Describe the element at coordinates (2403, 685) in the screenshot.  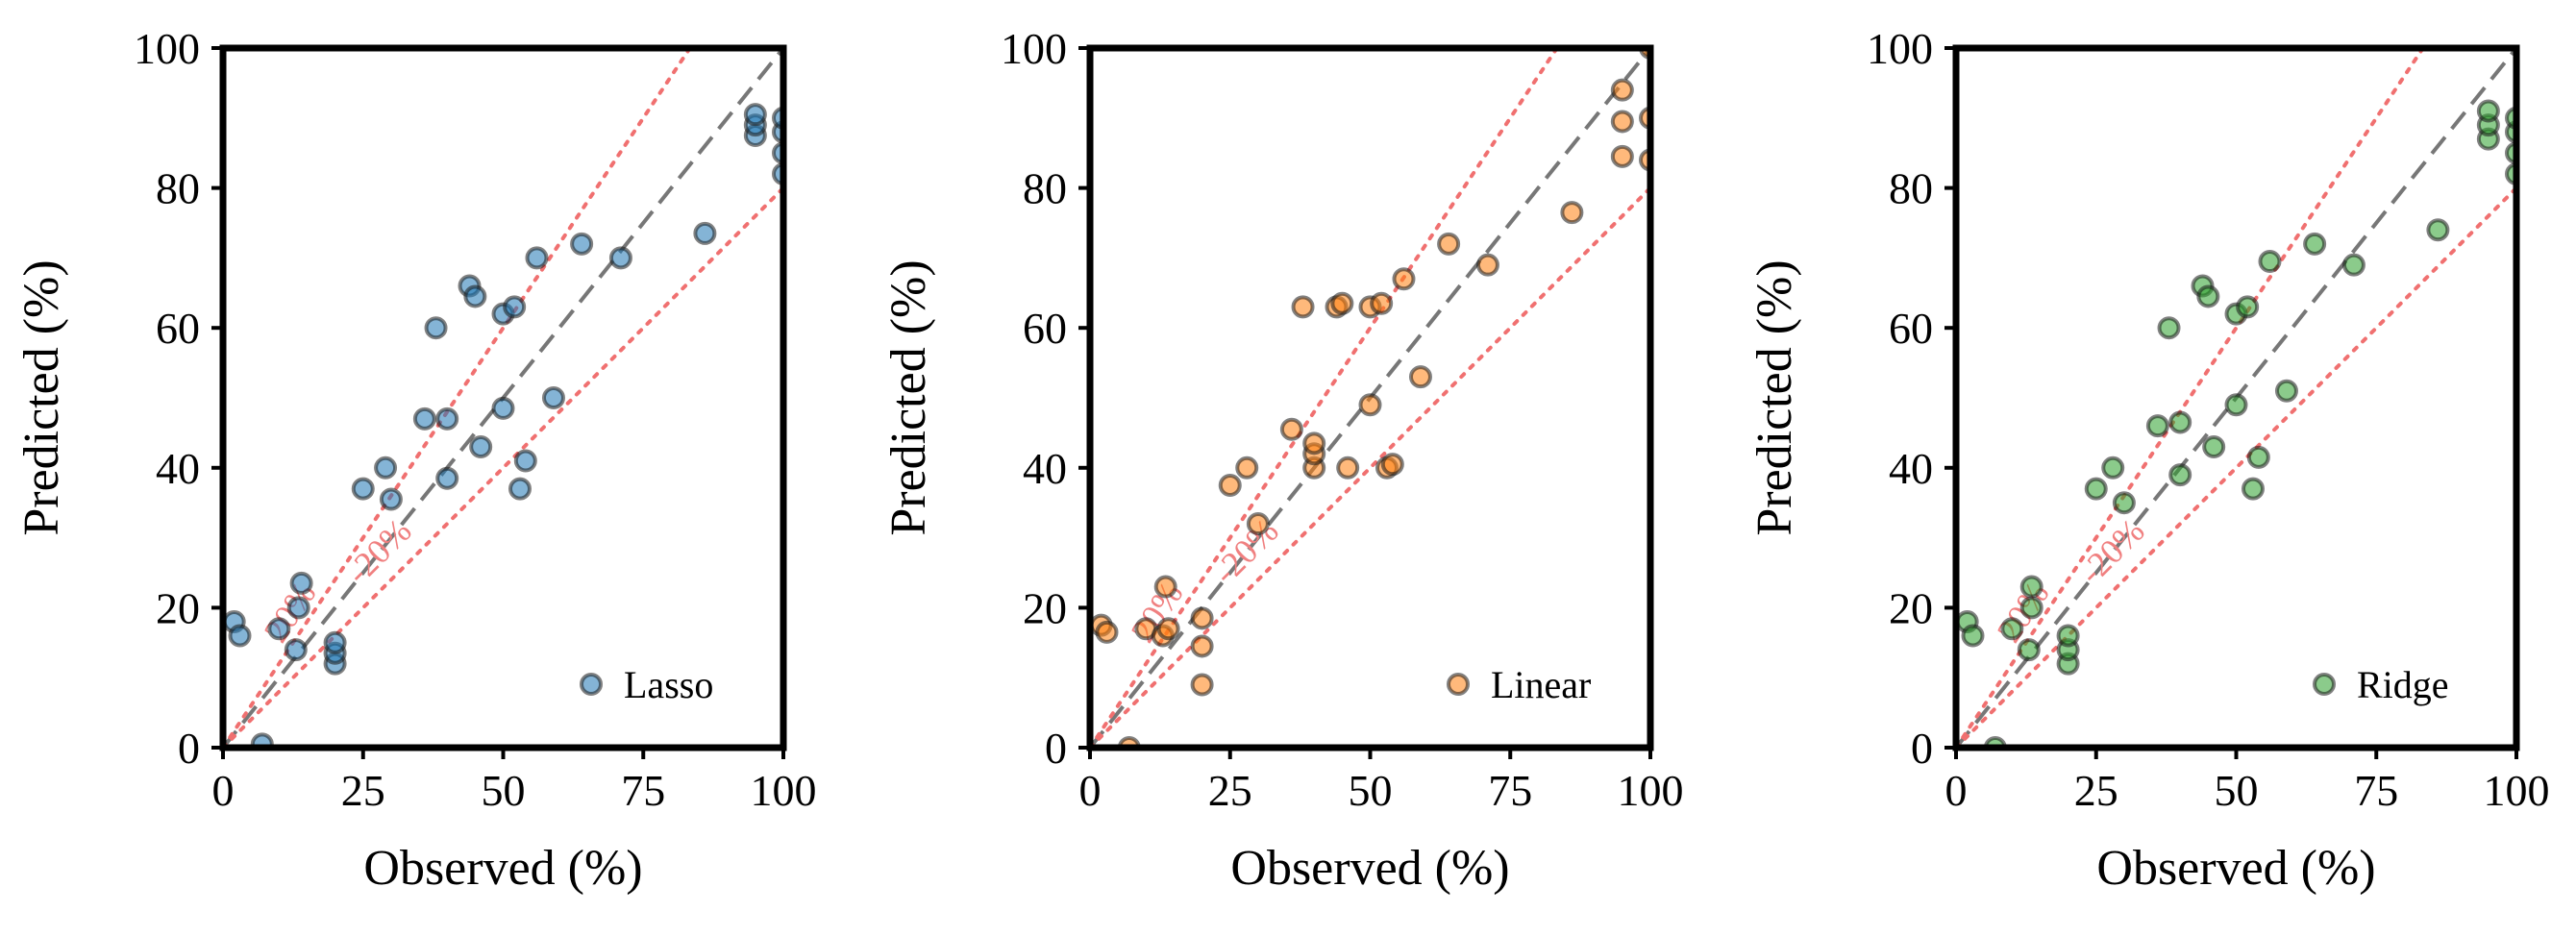
I see `legend-label: Ridge` at that location.